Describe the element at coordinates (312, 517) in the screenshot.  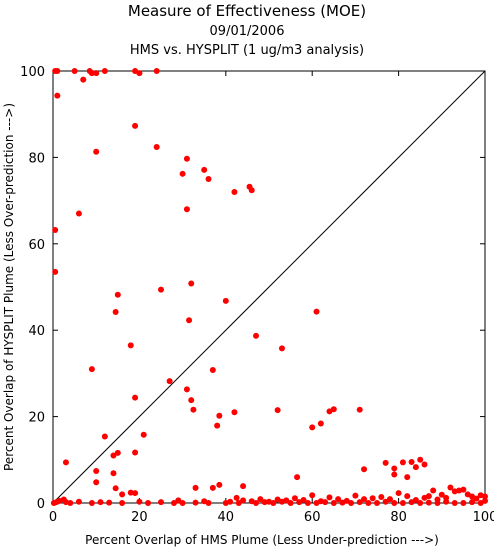
I see `x-tick-label: 60` at that location.